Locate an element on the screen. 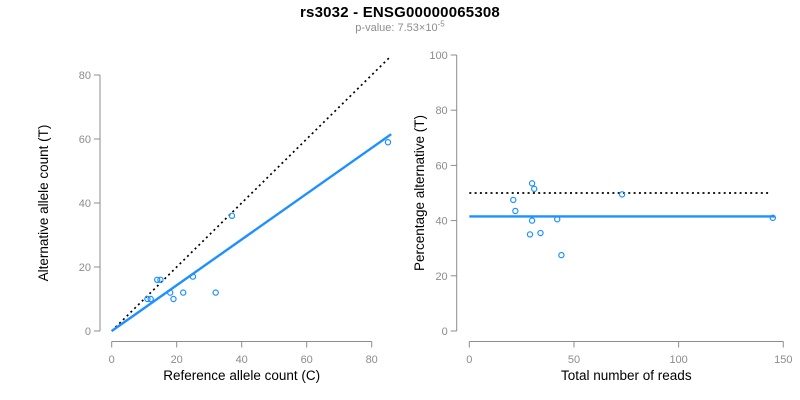 Image resolution: width=800 pixels, height=400 pixels. x-axis-label: Reference allele count (C) is located at coordinates (241, 375).